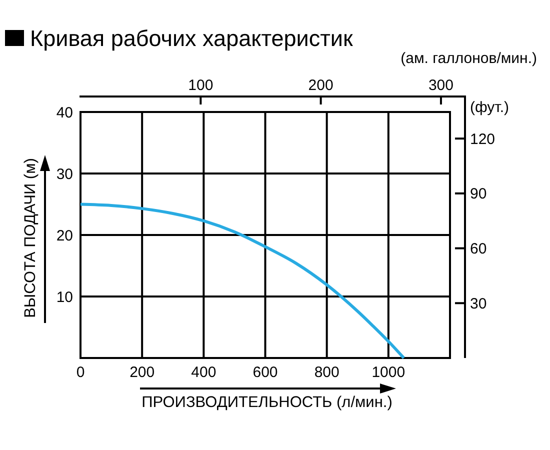 The width and height of the screenshot is (550, 450). What do you see at coordinates (468, 58) in the screenshot?
I see `x2-axis-title: (ам. галлонов/мин.)` at bounding box center [468, 58].